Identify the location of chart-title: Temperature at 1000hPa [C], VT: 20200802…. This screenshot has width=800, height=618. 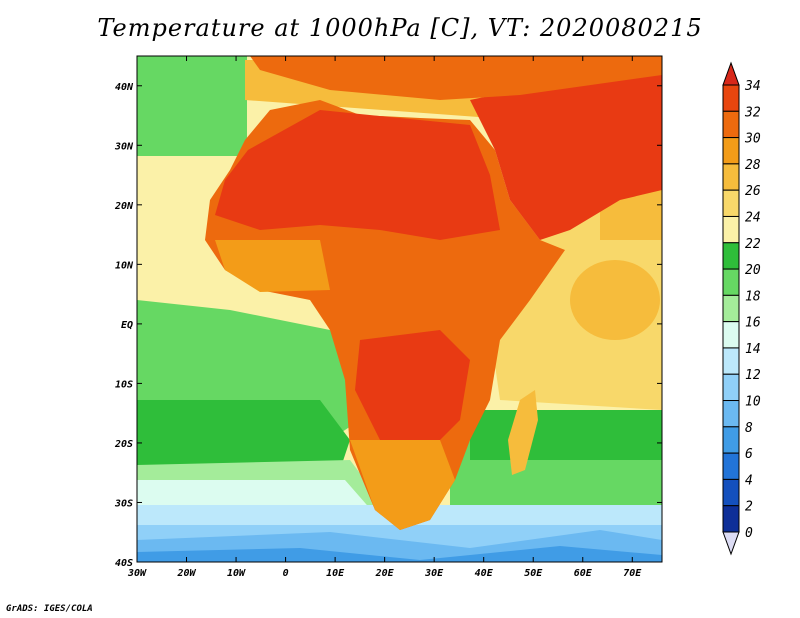
(400, 28).